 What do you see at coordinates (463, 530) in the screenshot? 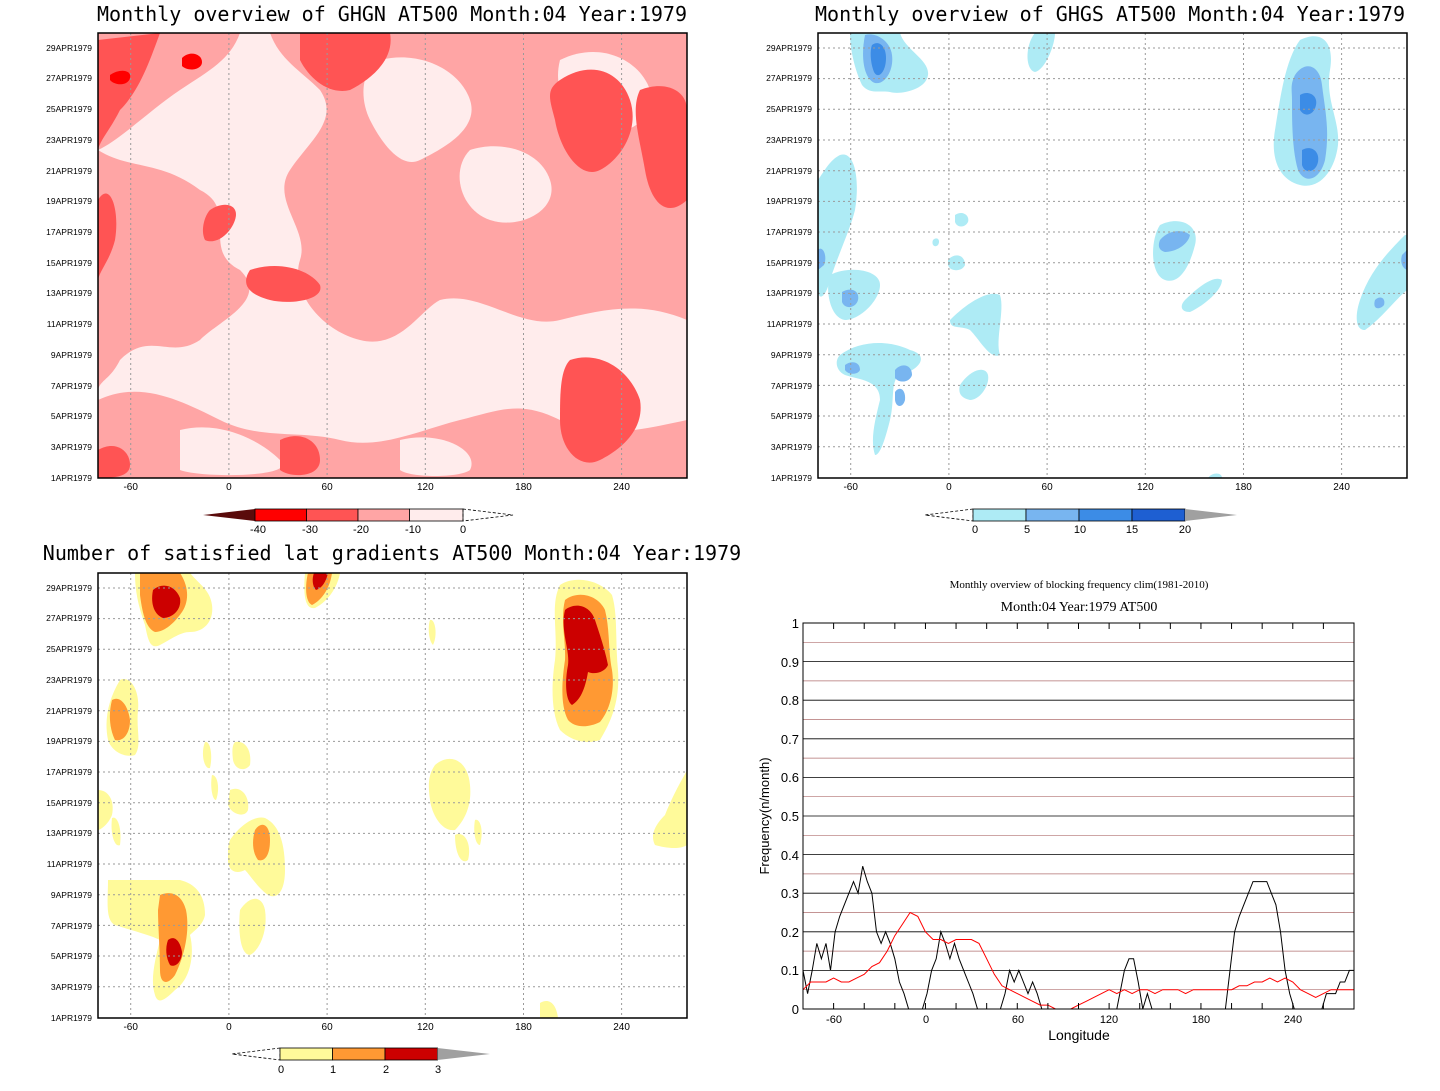
I see `ghgn-cbar-label: 0` at bounding box center [463, 530].